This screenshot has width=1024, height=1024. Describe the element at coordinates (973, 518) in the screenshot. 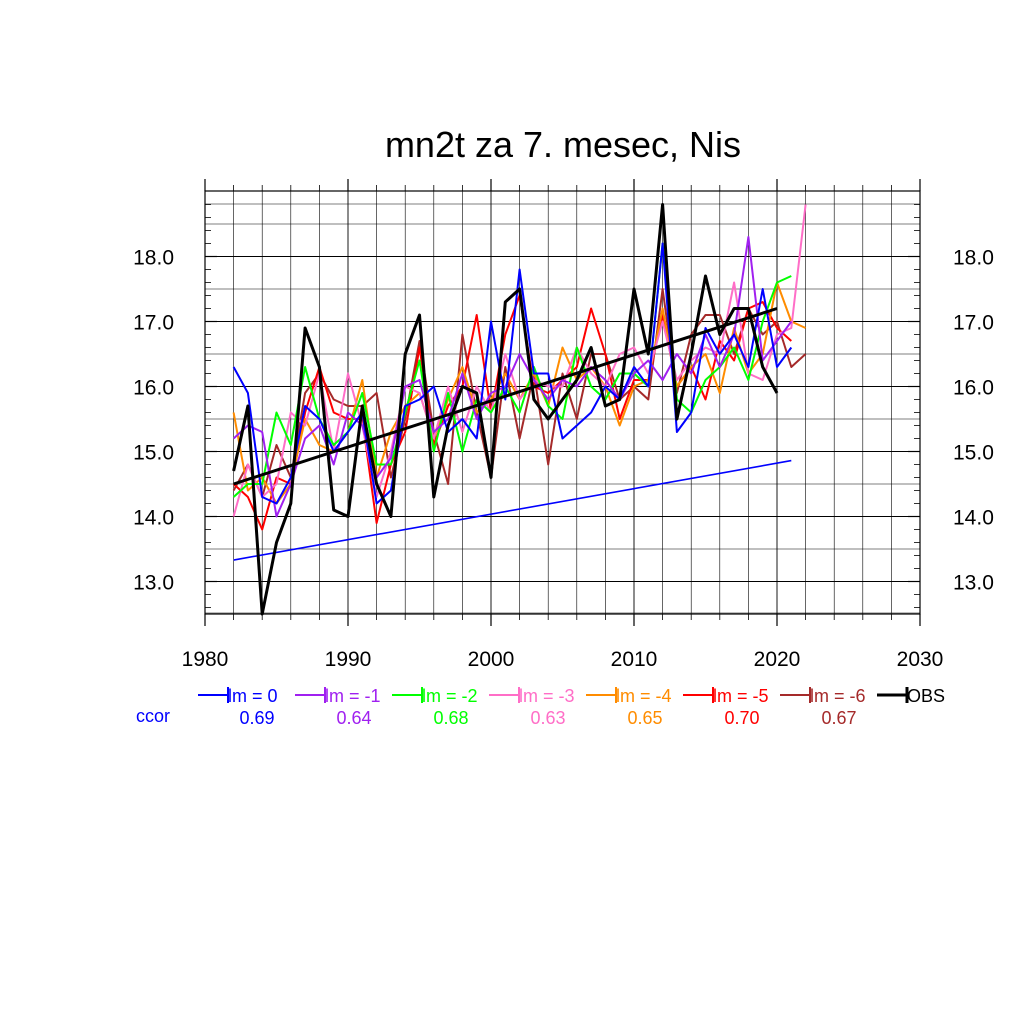

I see `y-tick-label-right: 14.0` at that location.